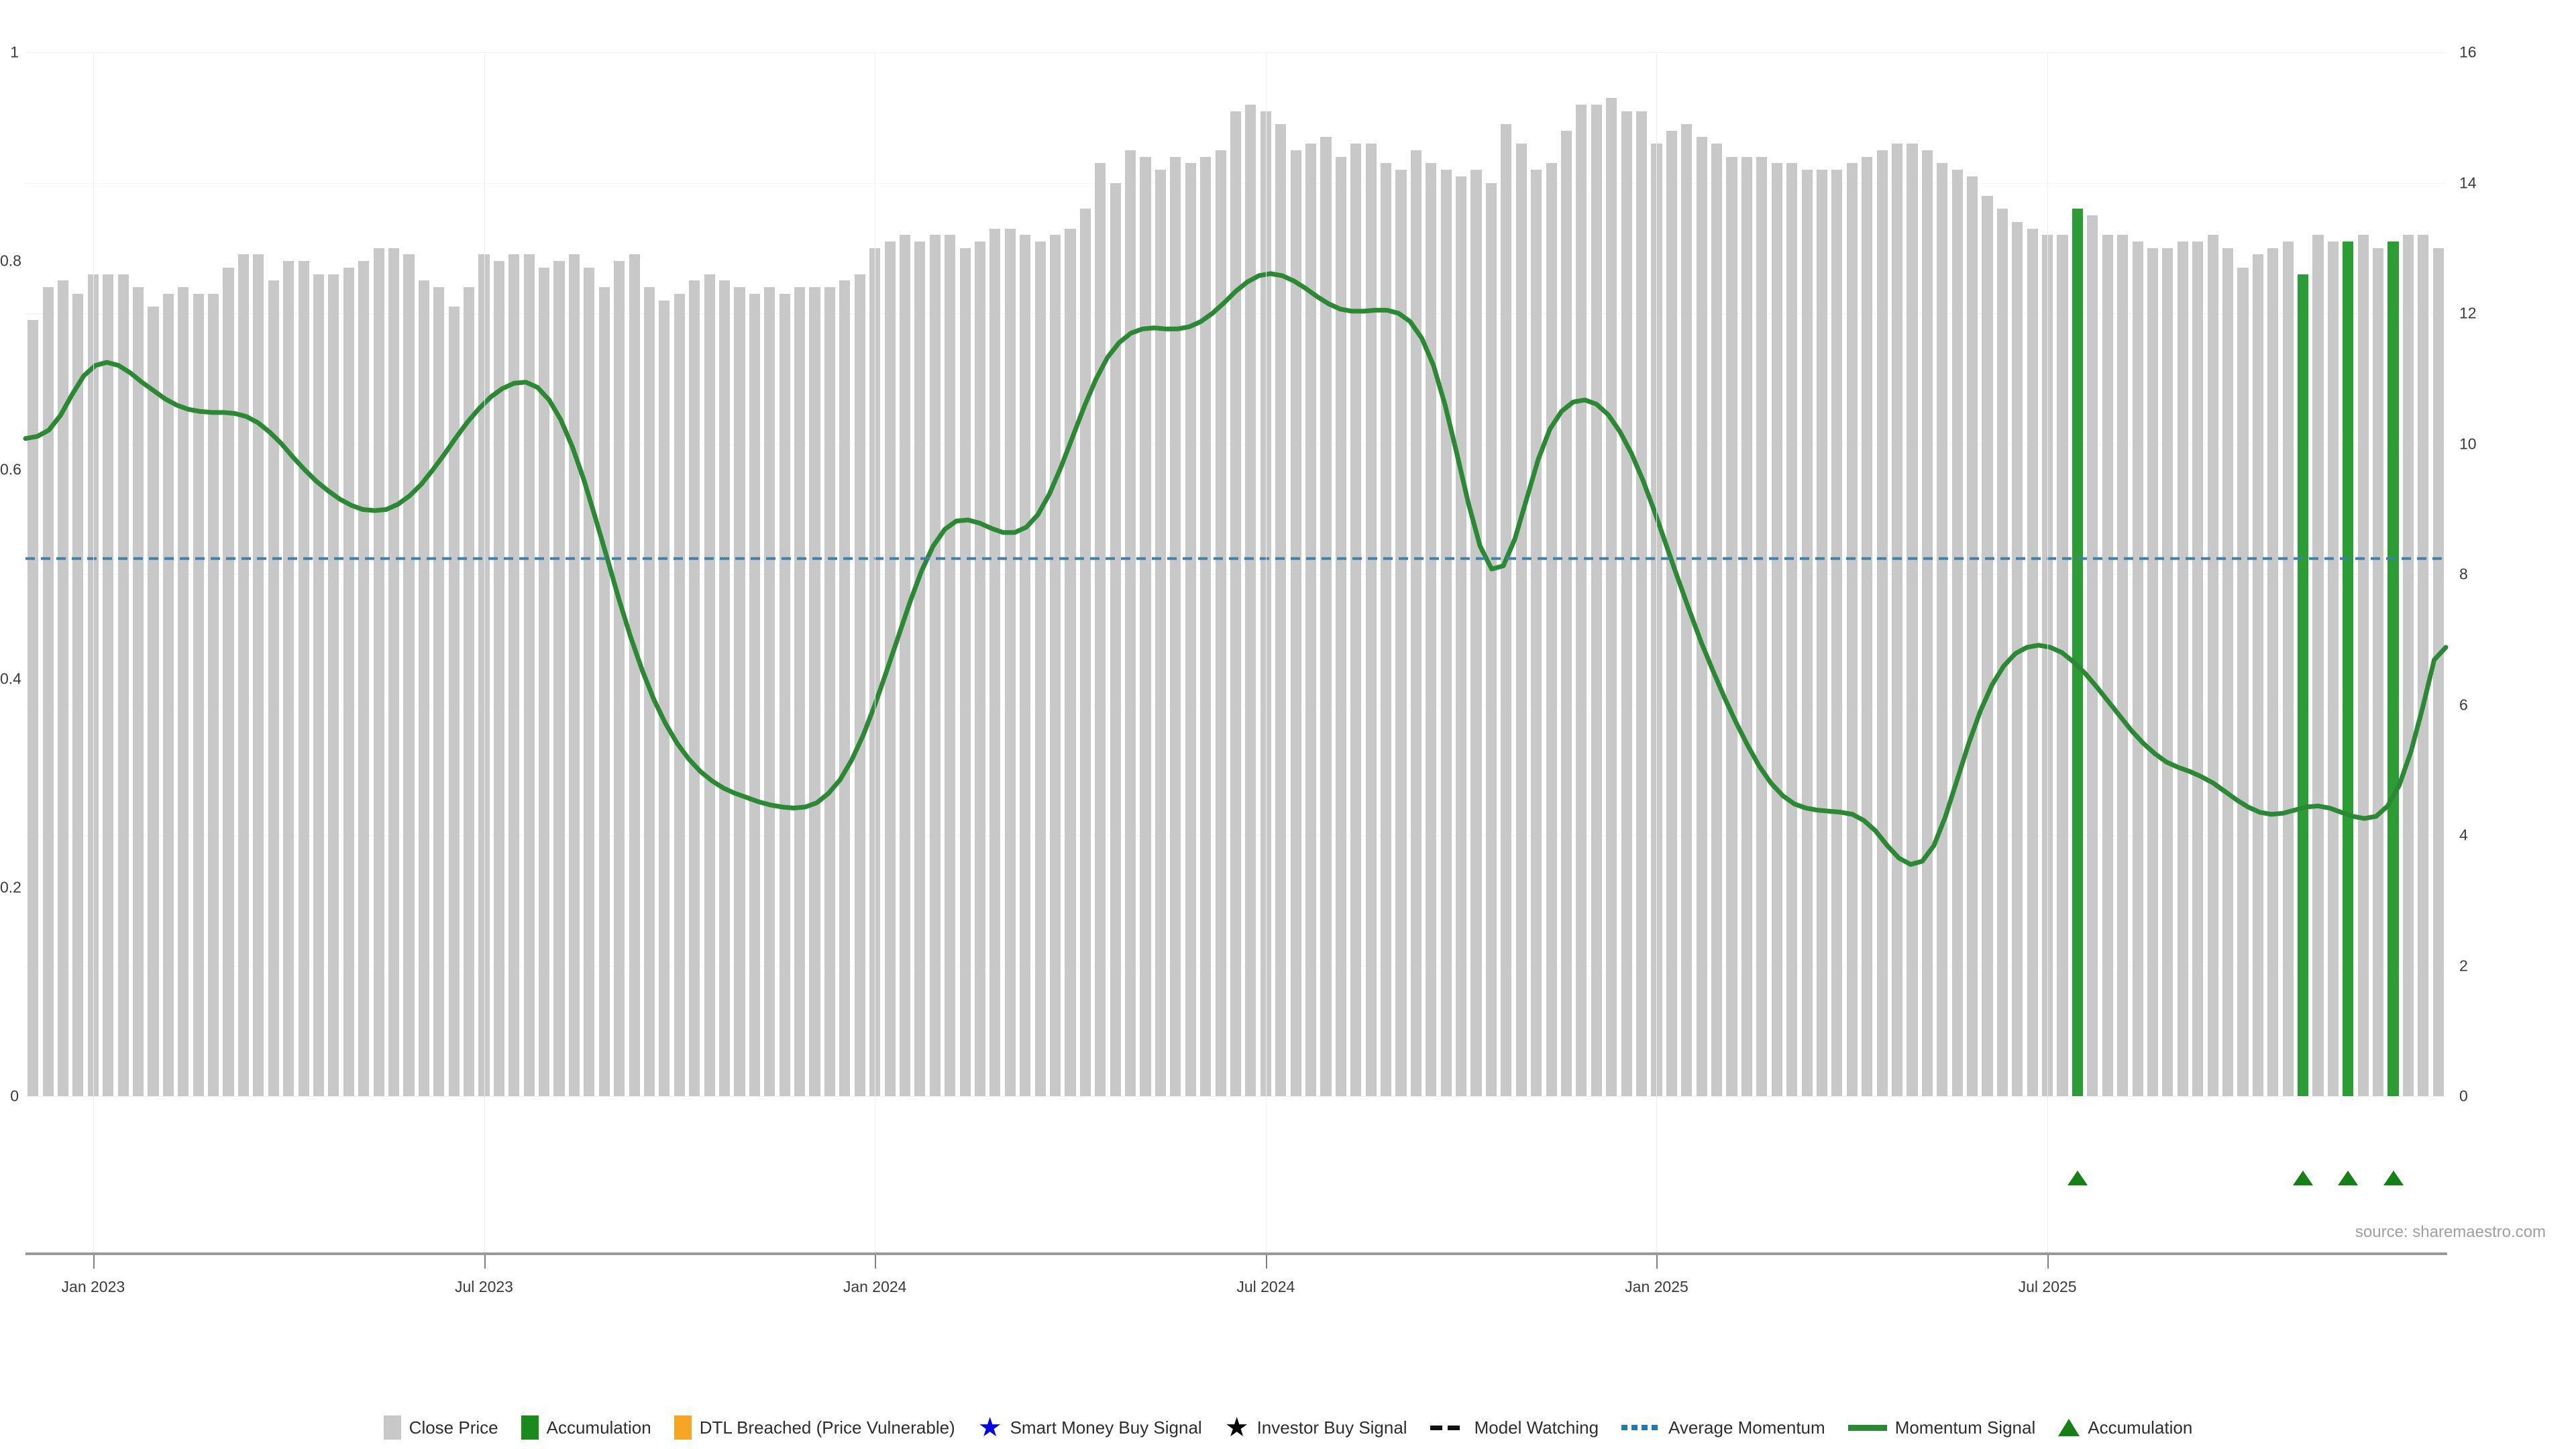 The height and width of the screenshot is (1449, 2576). What do you see at coordinates (1235, 1096) in the screenshot?
I see `grid-line` at bounding box center [1235, 1096].